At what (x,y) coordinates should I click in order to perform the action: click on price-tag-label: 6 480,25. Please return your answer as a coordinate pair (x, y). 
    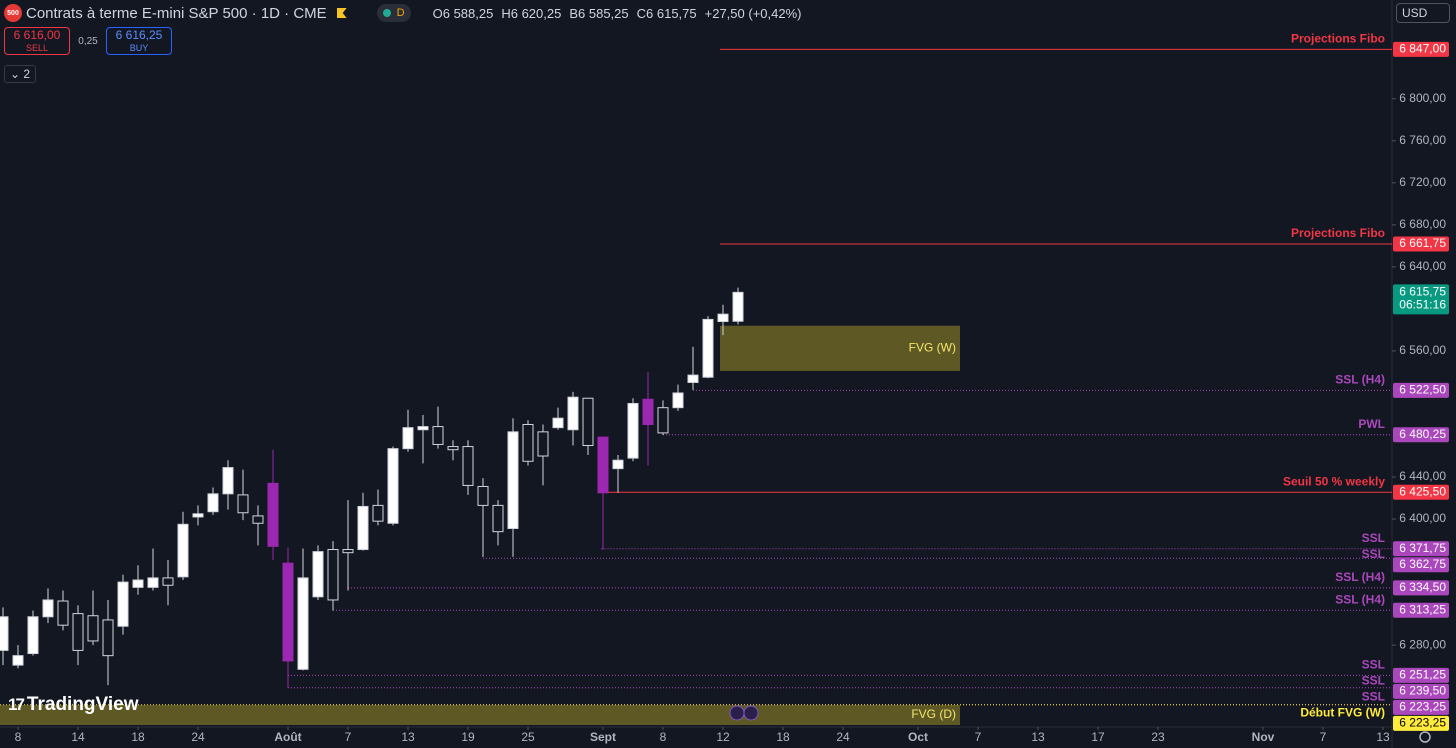
    Looking at the image, I should click on (1422, 434).